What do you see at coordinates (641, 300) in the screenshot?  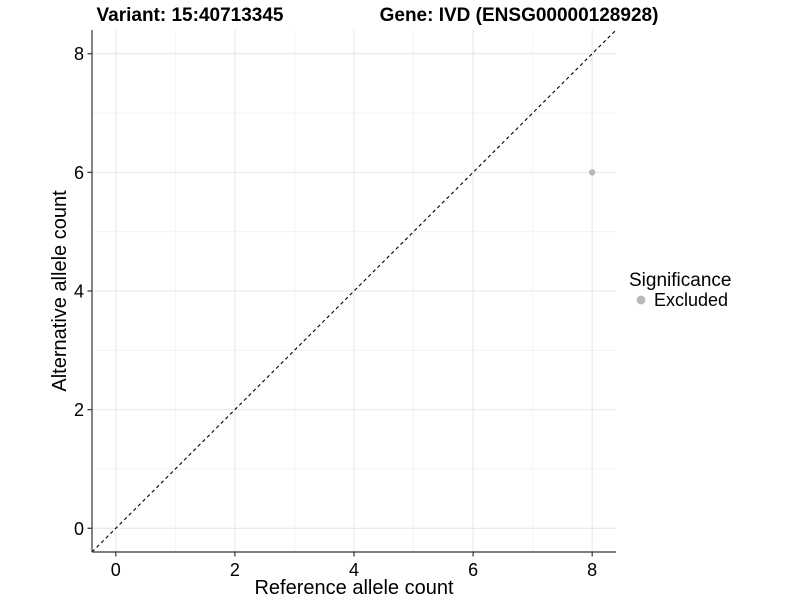 I see `legend-swatch-excluded-icon` at bounding box center [641, 300].